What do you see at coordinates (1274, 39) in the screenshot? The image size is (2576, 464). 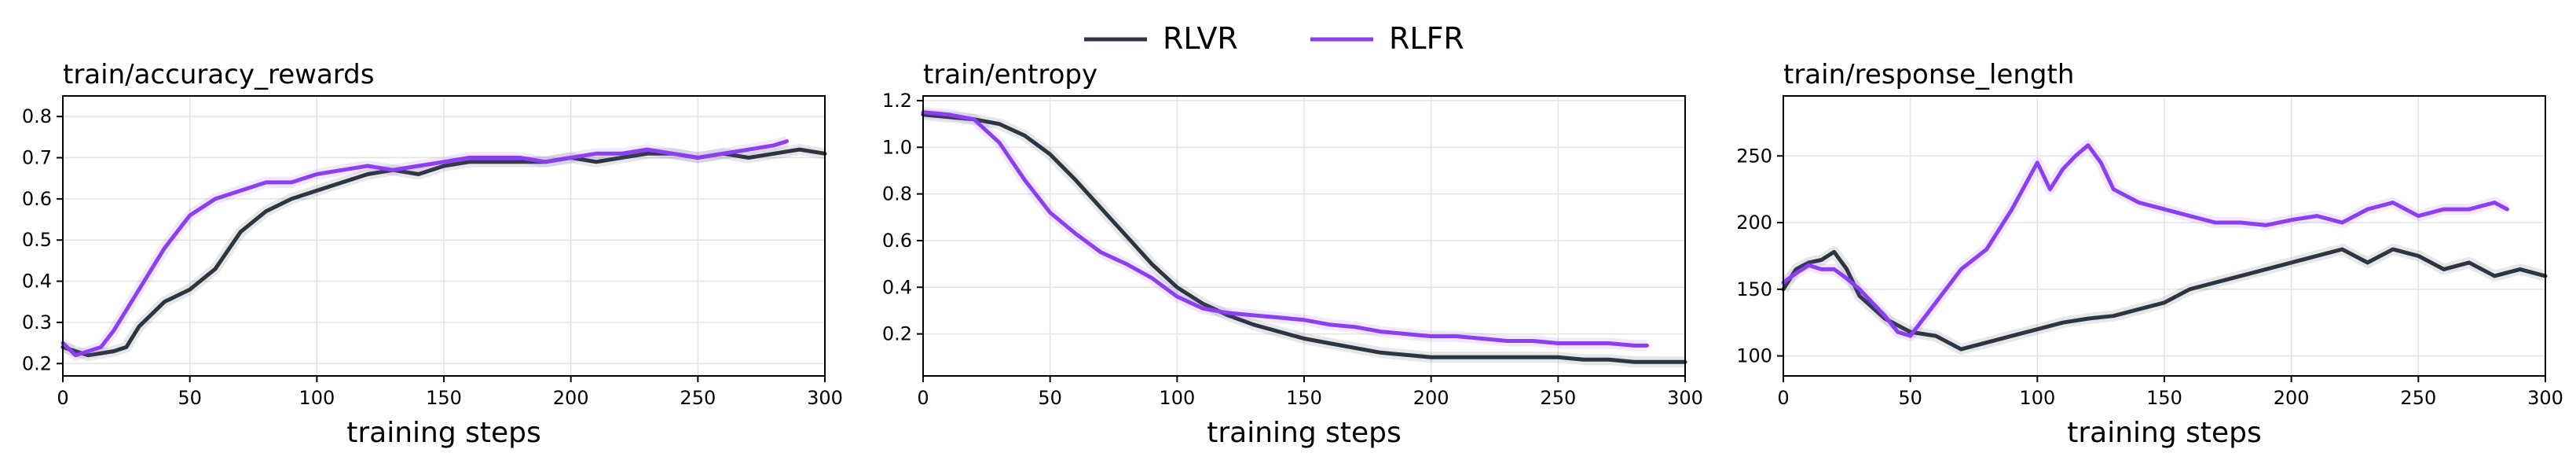 I see `legend: RLVR RLFR` at bounding box center [1274, 39].